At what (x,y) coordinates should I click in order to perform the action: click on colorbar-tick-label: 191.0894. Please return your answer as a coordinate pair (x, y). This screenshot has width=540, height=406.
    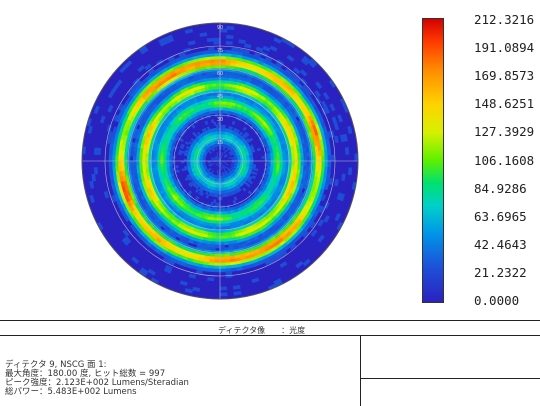
    Looking at the image, I should click on (504, 48).